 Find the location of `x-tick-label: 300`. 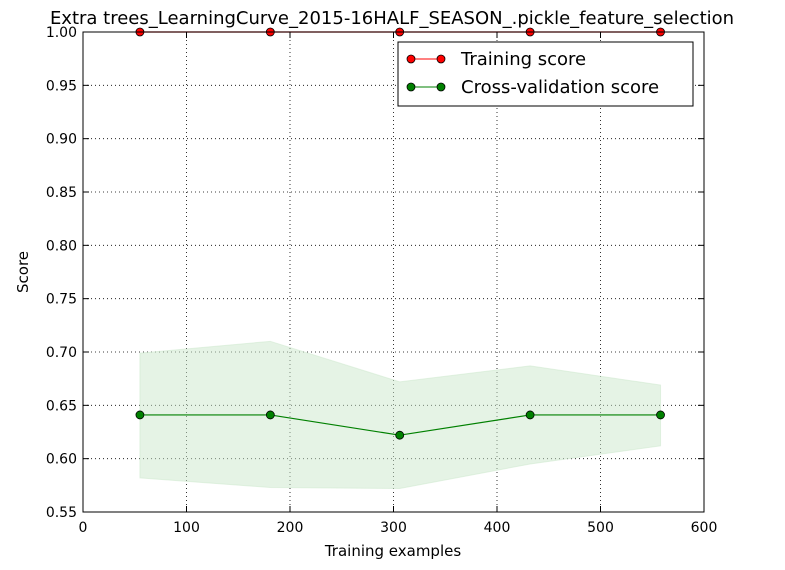

x-tick-label: 300 is located at coordinates (393, 528).